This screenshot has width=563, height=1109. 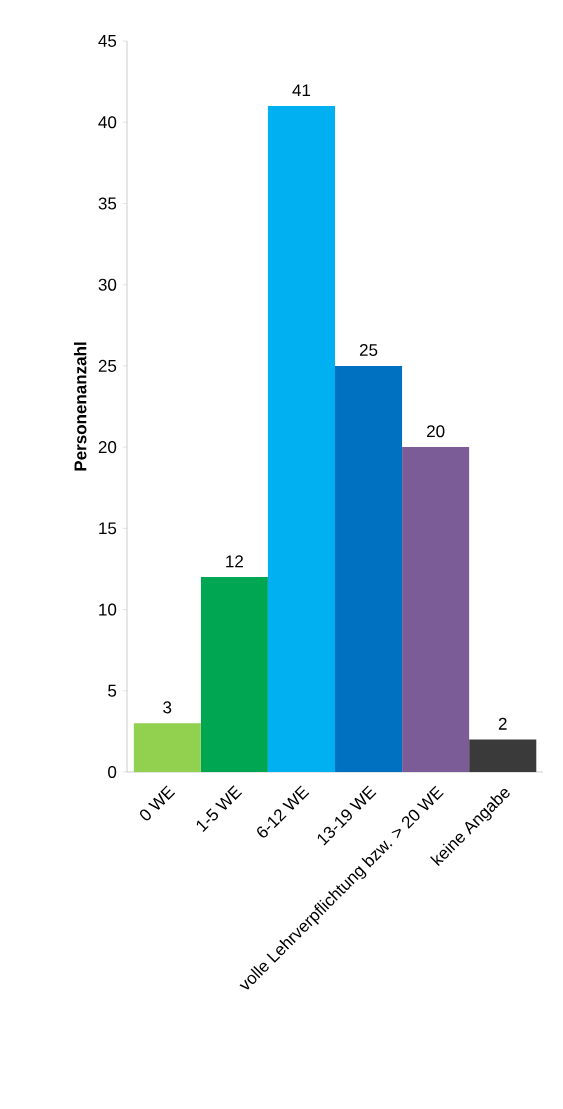 What do you see at coordinates (234, 561) in the screenshot?
I see `data-label: 12` at bounding box center [234, 561].